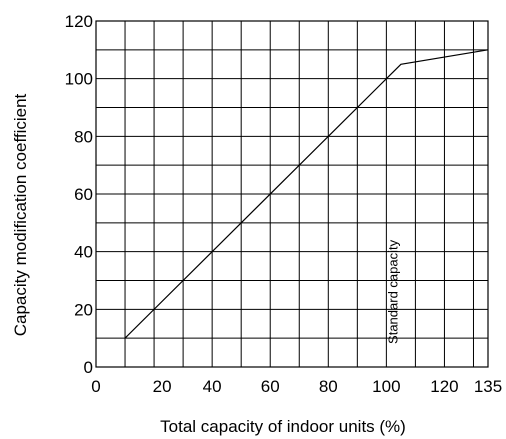 Image resolution: width=506 pixels, height=439 pixels. Describe the element at coordinates (83, 252) in the screenshot. I see `y-tick-label: 40` at that location.